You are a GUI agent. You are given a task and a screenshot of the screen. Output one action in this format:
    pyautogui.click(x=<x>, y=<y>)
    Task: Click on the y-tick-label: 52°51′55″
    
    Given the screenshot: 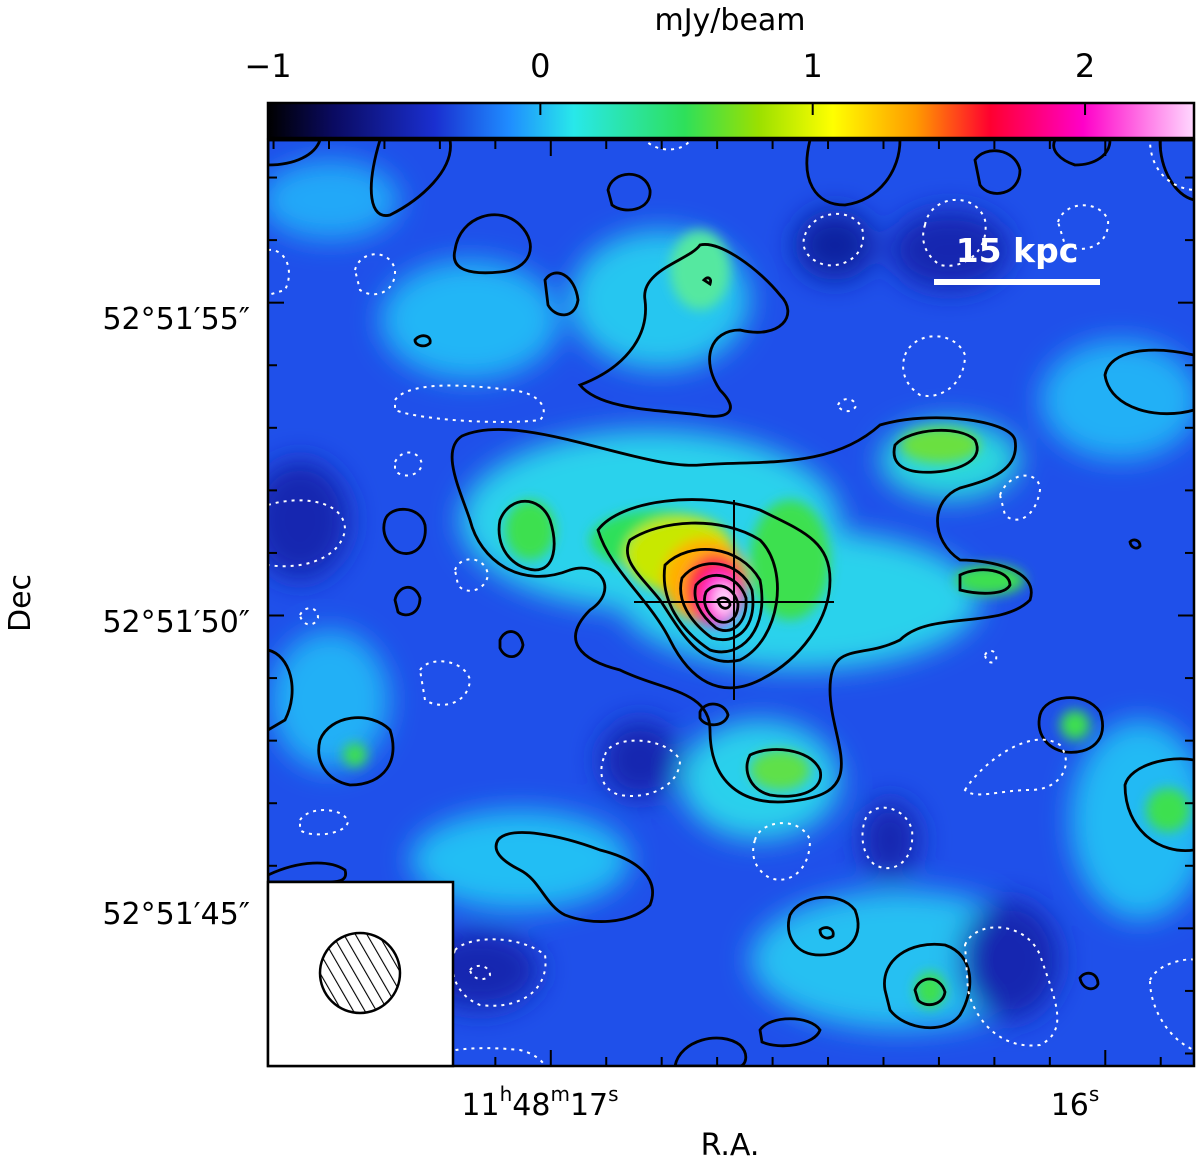 What is the action you would take?
    pyautogui.click(x=176, y=319)
    